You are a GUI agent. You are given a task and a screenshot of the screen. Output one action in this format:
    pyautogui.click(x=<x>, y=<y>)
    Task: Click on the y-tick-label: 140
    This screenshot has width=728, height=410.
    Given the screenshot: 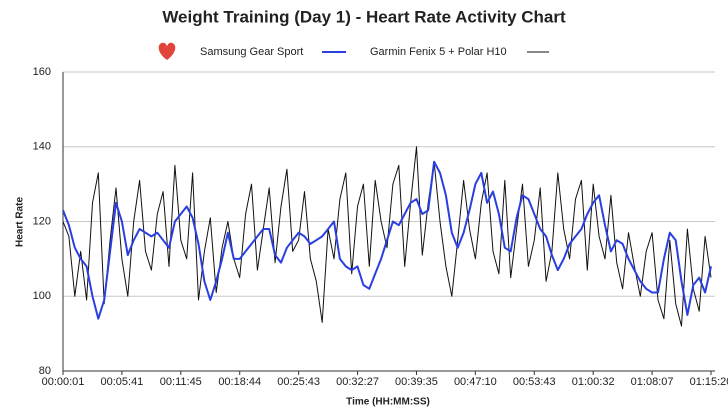 What is the action you would take?
    pyautogui.click(x=42, y=147)
    